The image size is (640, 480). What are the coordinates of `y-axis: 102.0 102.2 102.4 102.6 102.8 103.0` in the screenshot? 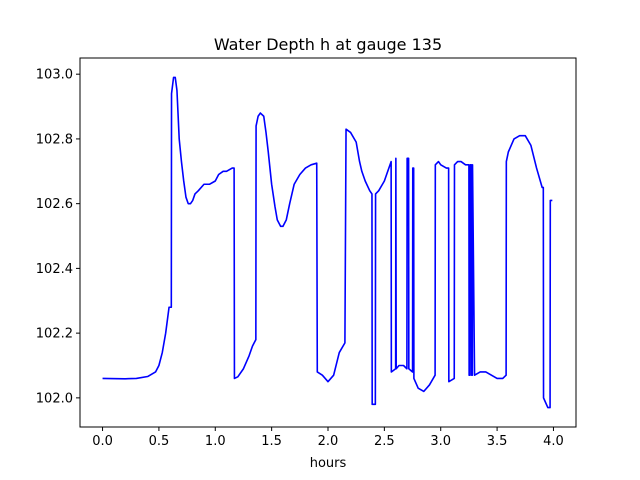 It's located at (58, 237).